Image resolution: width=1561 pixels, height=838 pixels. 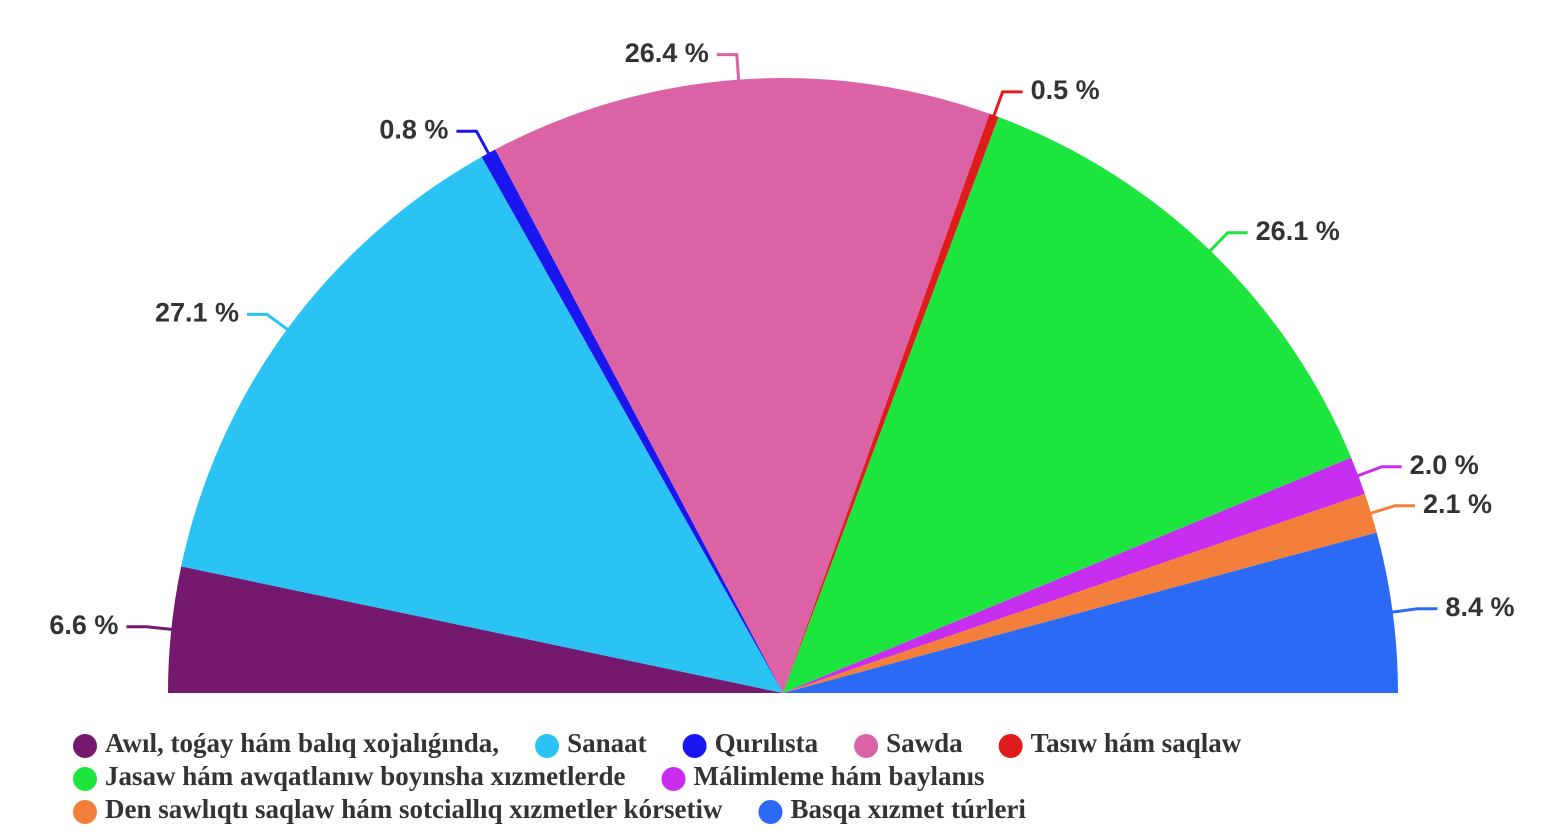 I want to click on legend-label: Sawda, so click(x=924, y=743).